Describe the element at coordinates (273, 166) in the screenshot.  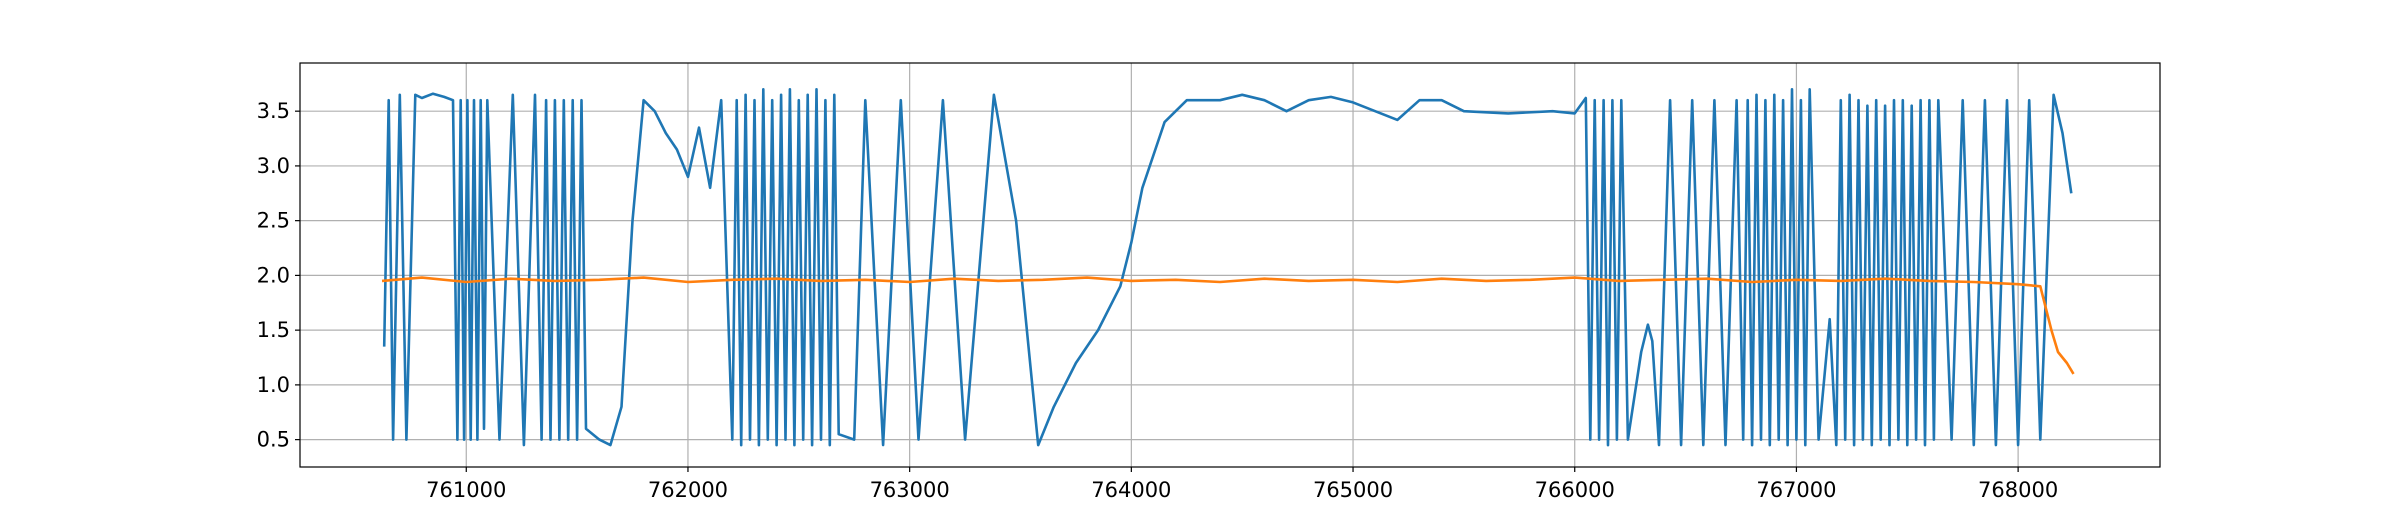
I see `y-tick-label: 3.0` at that location.